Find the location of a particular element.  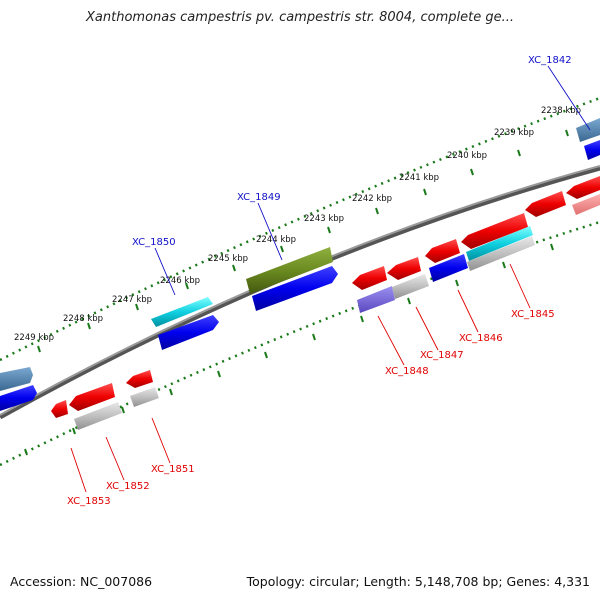

tick-label: 2238 kbp is located at coordinates (561, 111).